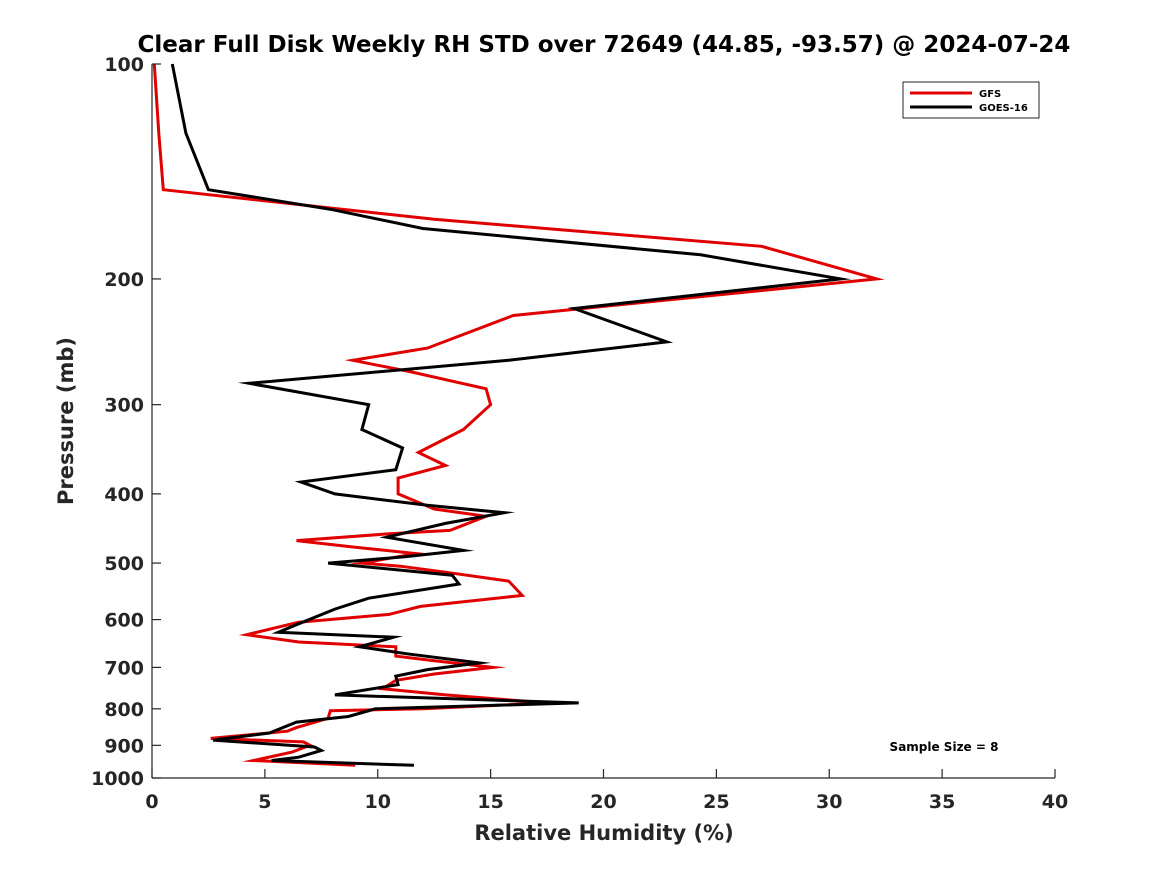  What do you see at coordinates (124, 280) in the screenshot?
I see `y-tick-label: 200` at bounding box center [124, 280].